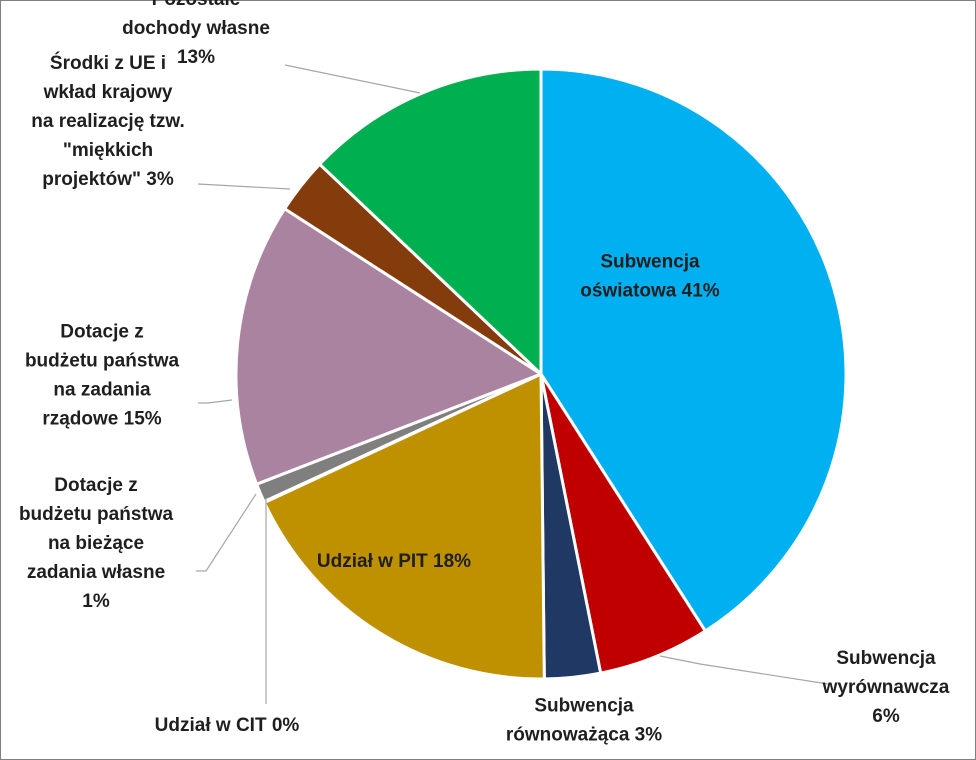  What do you see at coordinates (108, 92) in the screenshot?
I see `data-label-8-line-2: wkład krajowy` at bounding box center [108, 92].